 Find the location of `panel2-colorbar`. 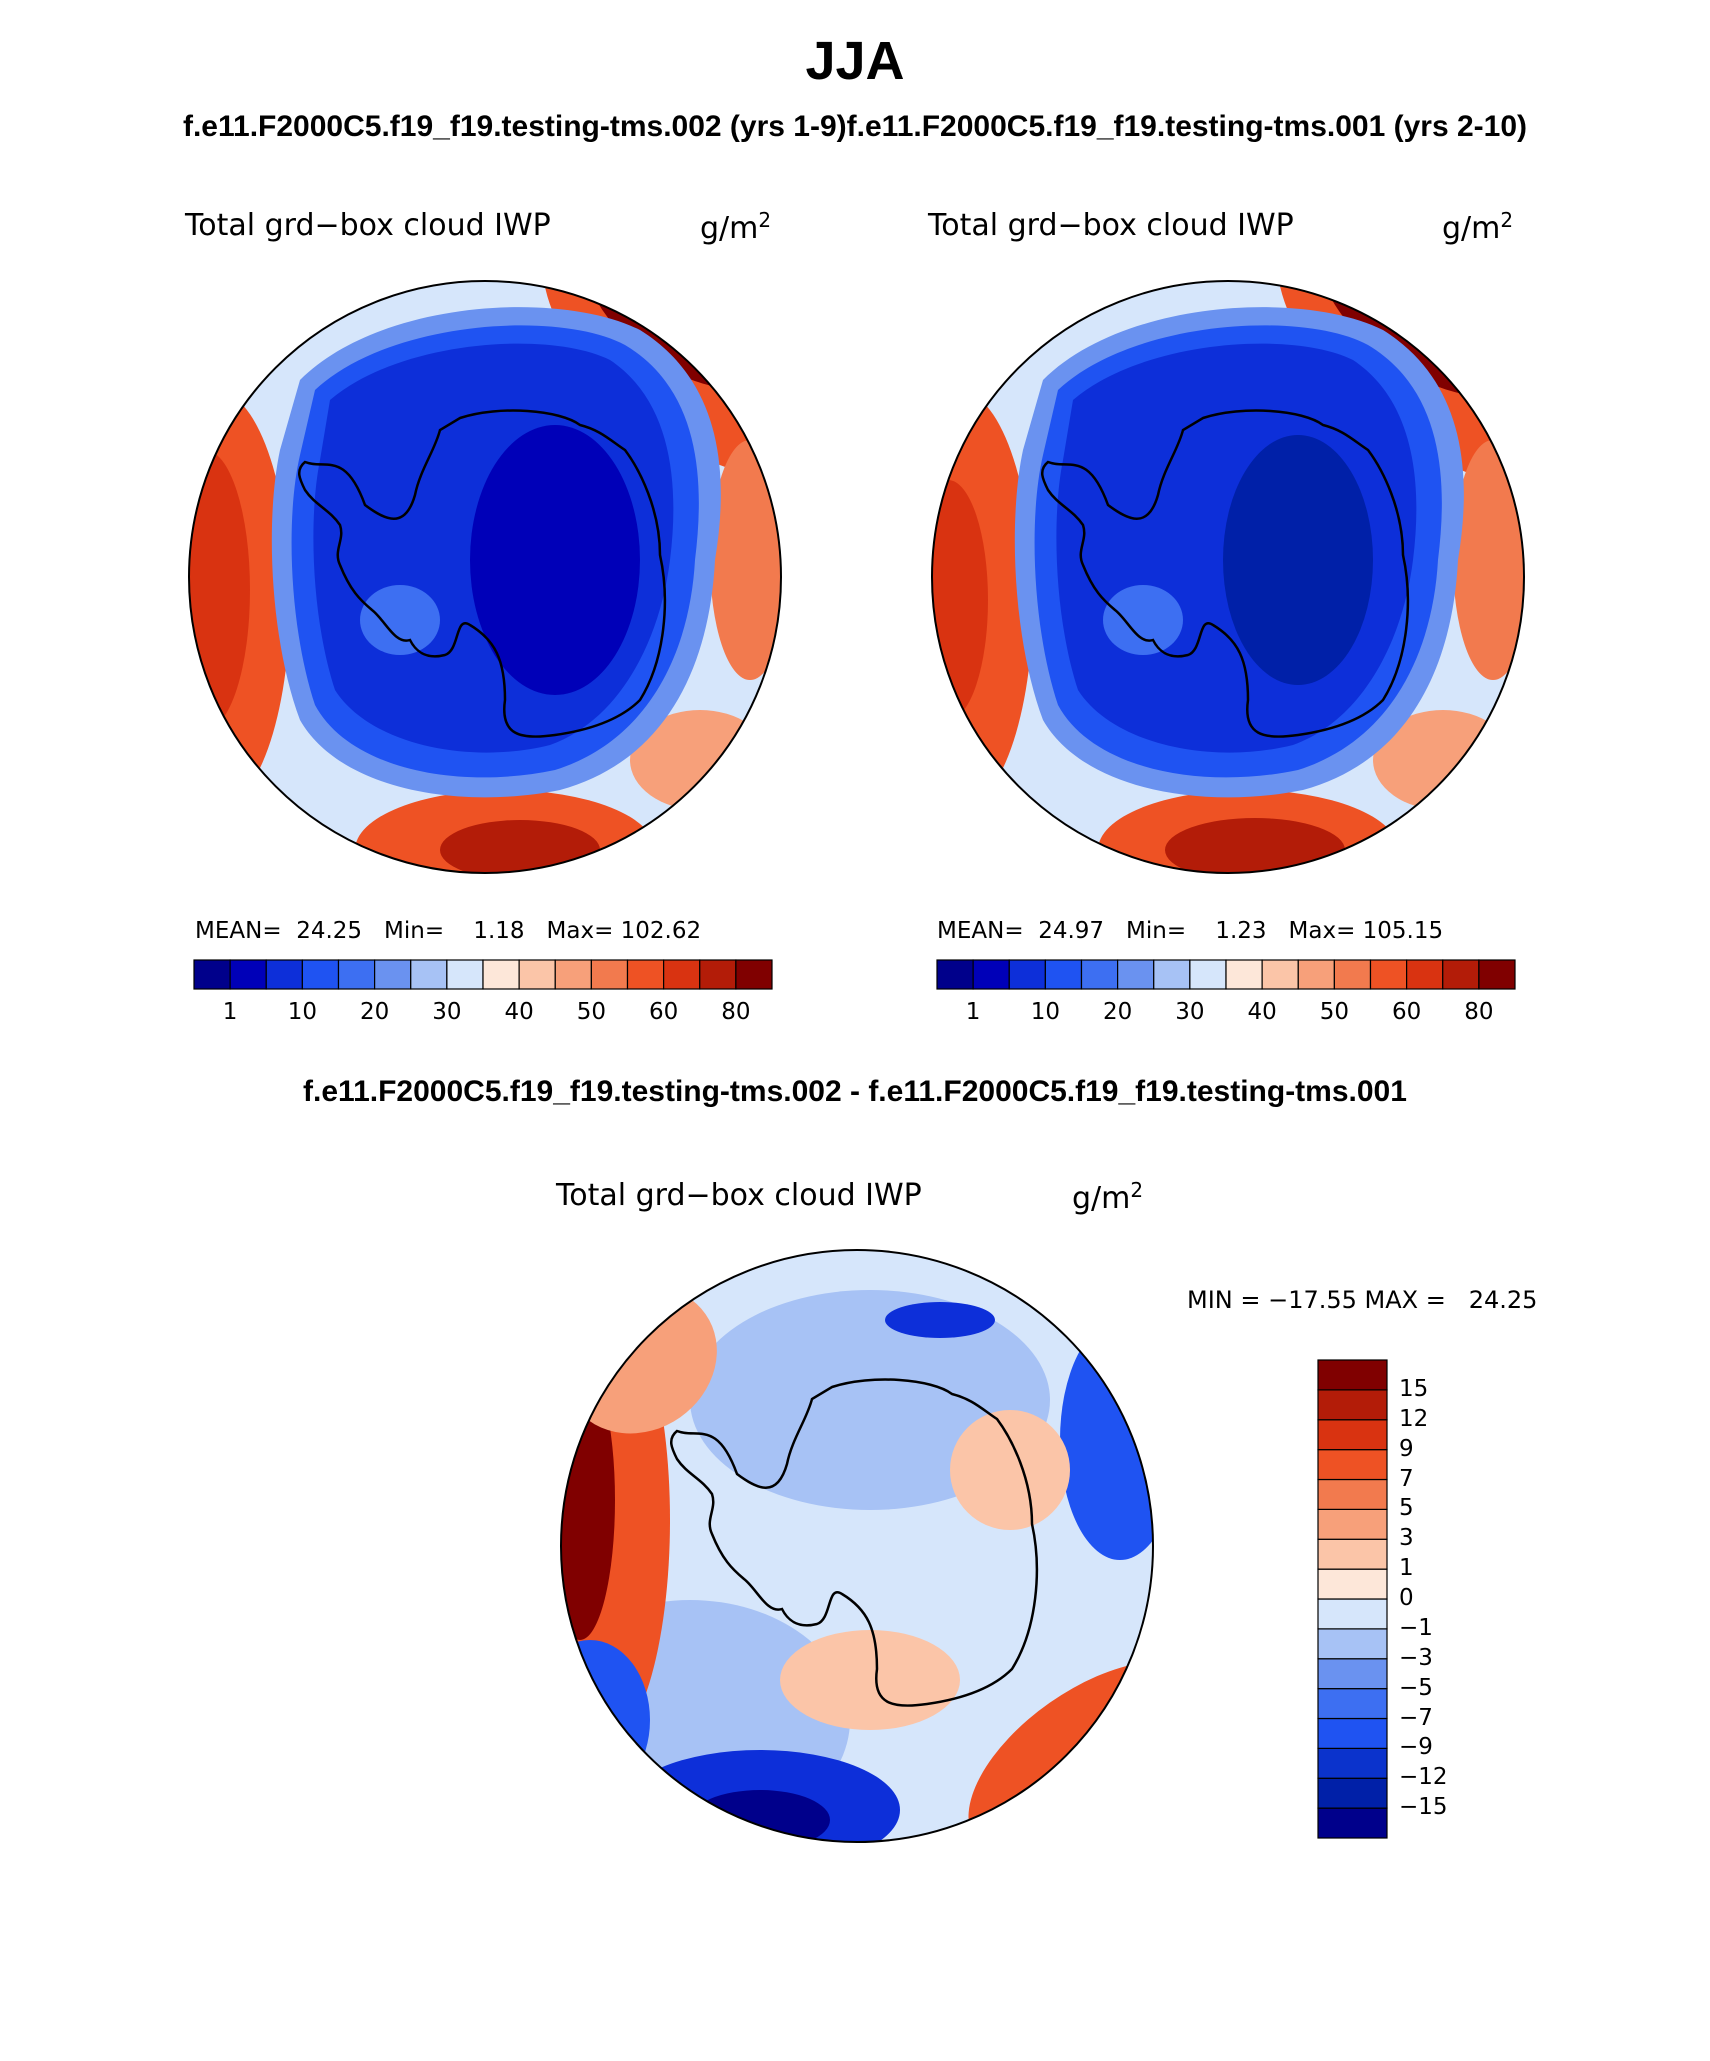

panel2-colorbar is located at coordinates (1226, 974).